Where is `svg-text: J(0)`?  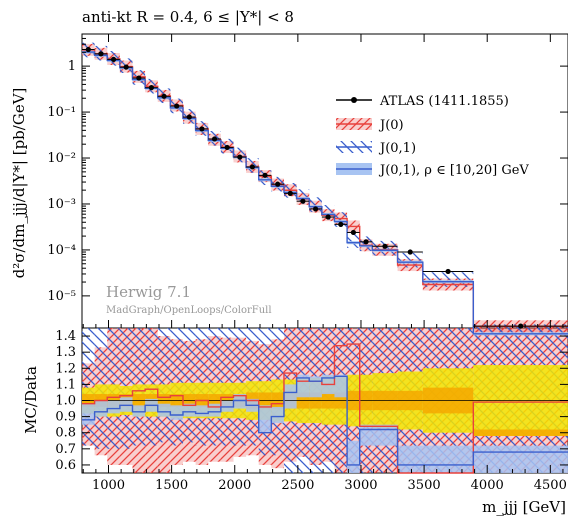
svg-text: J(0) is located at coordinates (391, 125).